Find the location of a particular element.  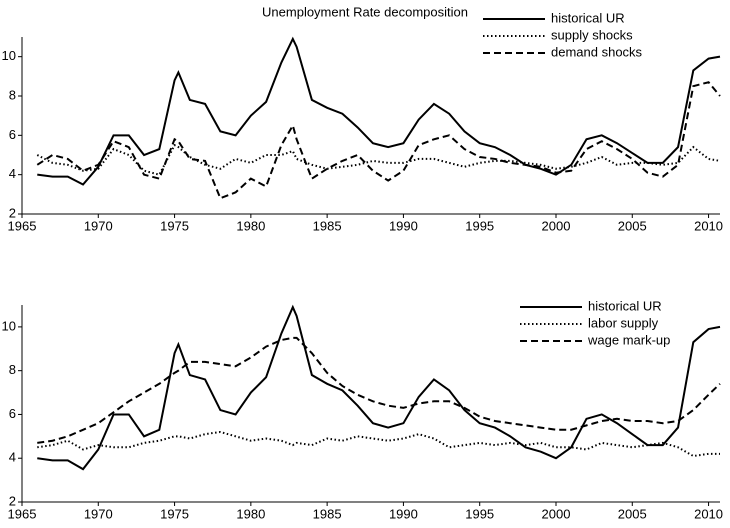

legend-label: supply shocks is located at coordinates (592, 34).